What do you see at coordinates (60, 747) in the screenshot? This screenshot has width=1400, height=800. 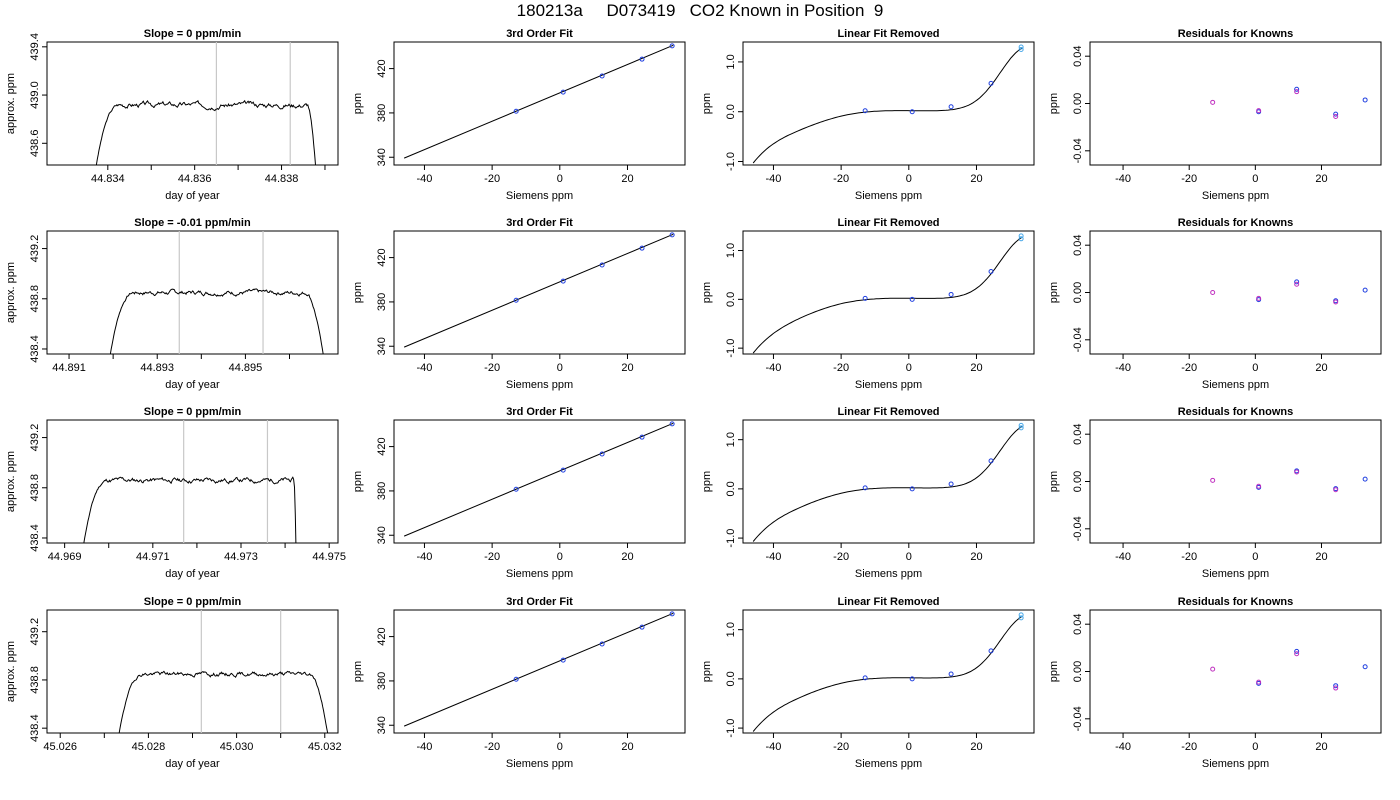 I see `x-tick-label: 45.026` at bounding box center [60, 747].